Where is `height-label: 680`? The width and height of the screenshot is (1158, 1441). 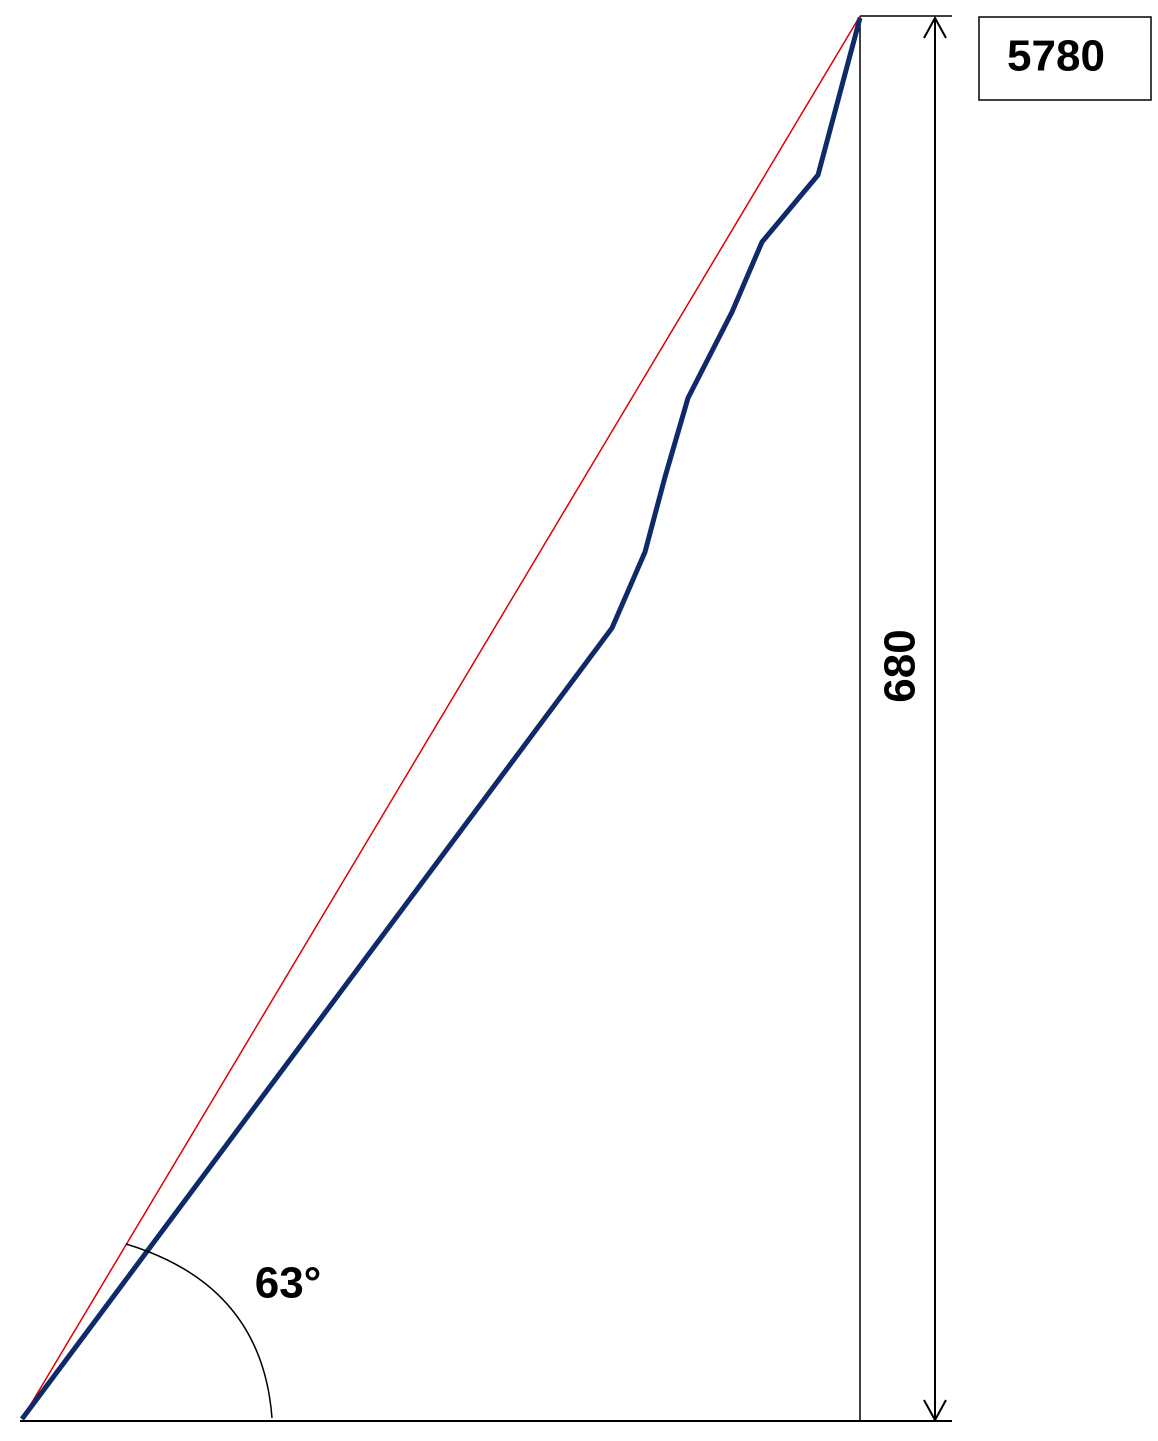
height-label: 680 is located at coordinates (900, 665).